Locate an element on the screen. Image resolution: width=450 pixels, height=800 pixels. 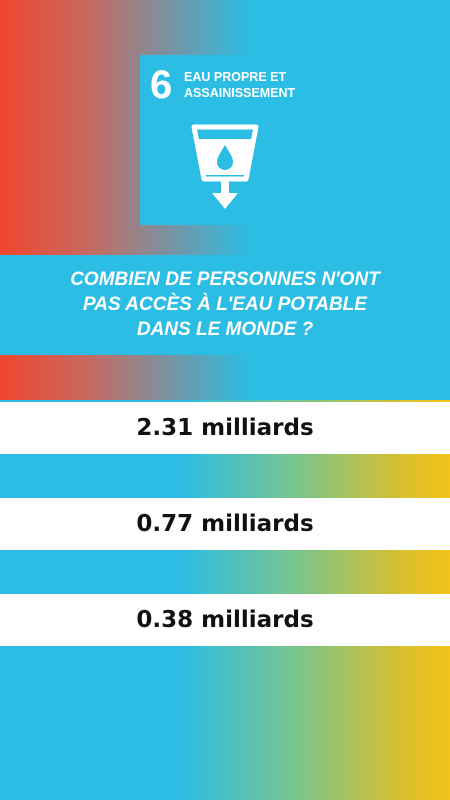
water-glass-icon is located at coordinates (225, 166).